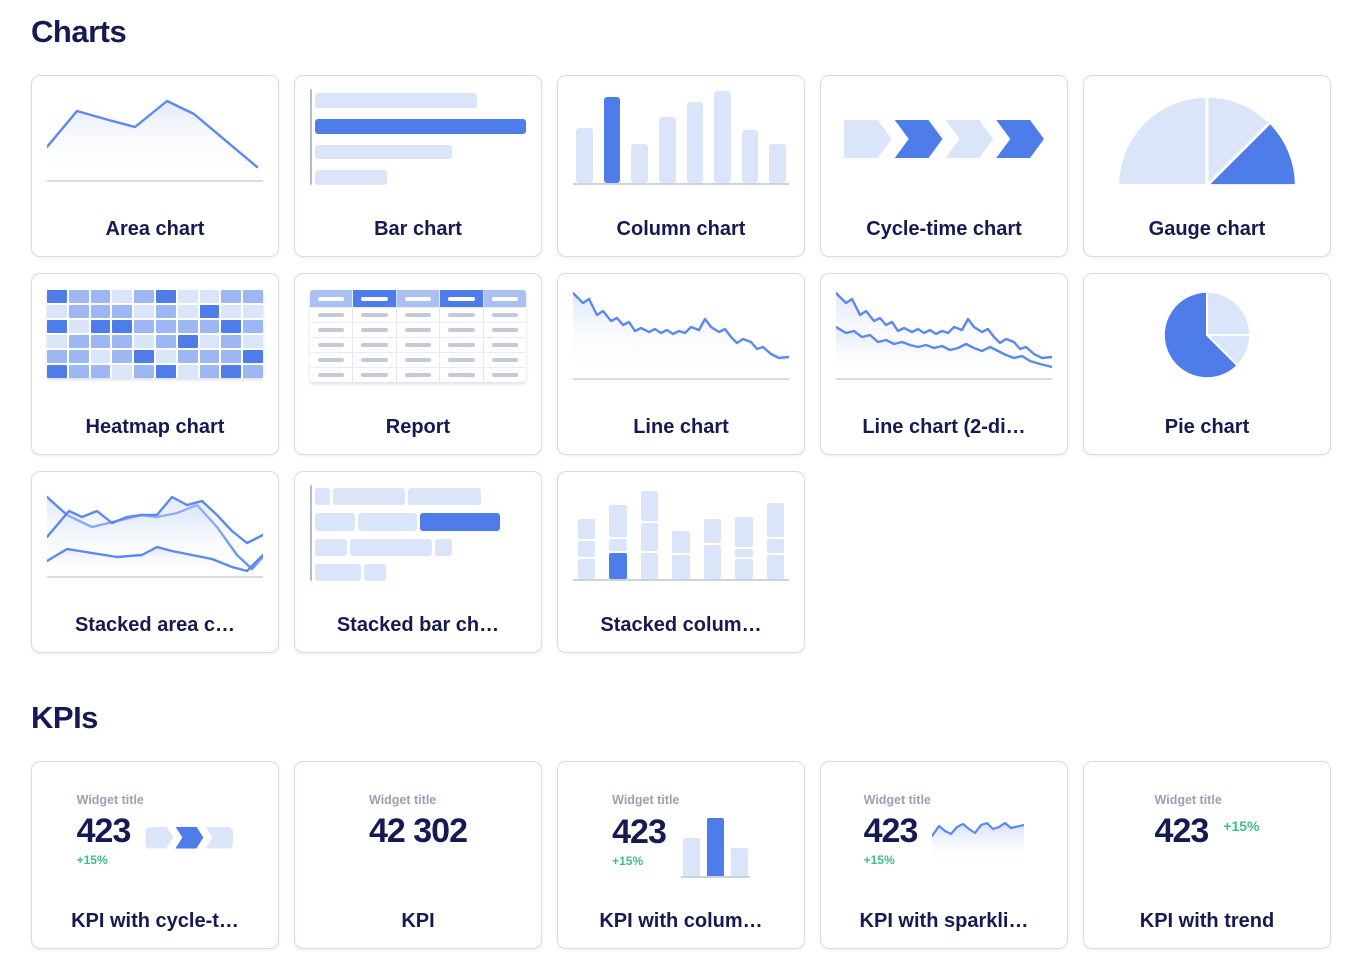 The height and width of the screenshot is (972, 1346). I want to click on chart-card-column-chart: Column chart, so click(681, 166).